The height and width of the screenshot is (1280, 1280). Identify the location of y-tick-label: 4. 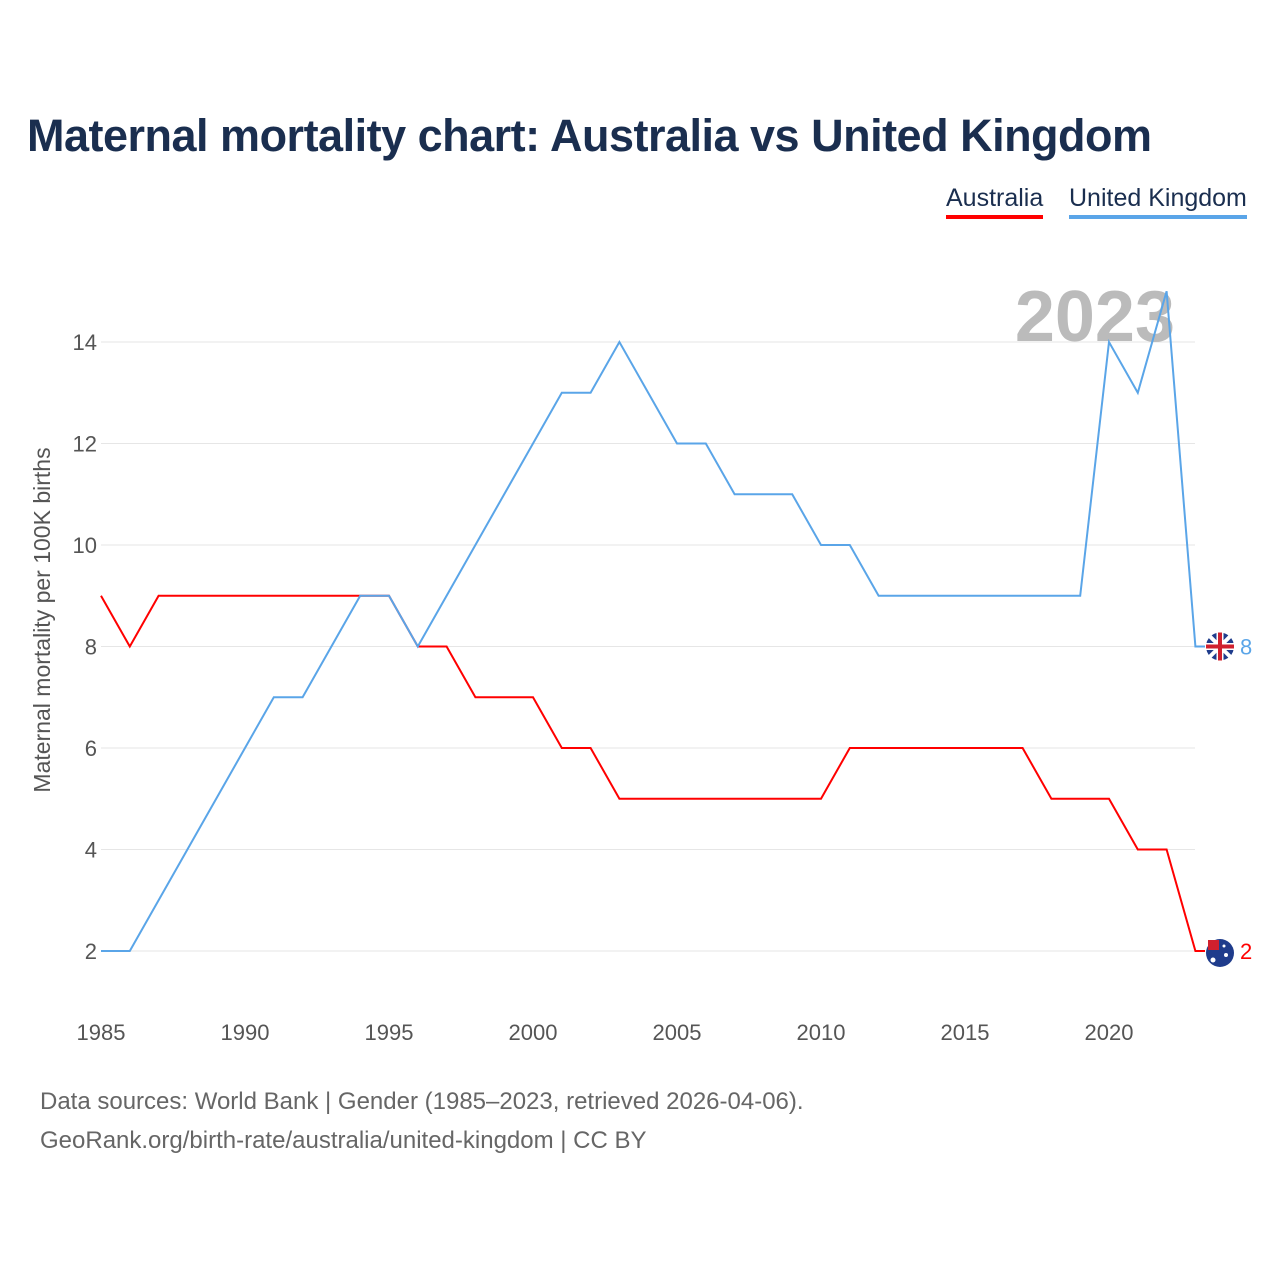
(91, 850).